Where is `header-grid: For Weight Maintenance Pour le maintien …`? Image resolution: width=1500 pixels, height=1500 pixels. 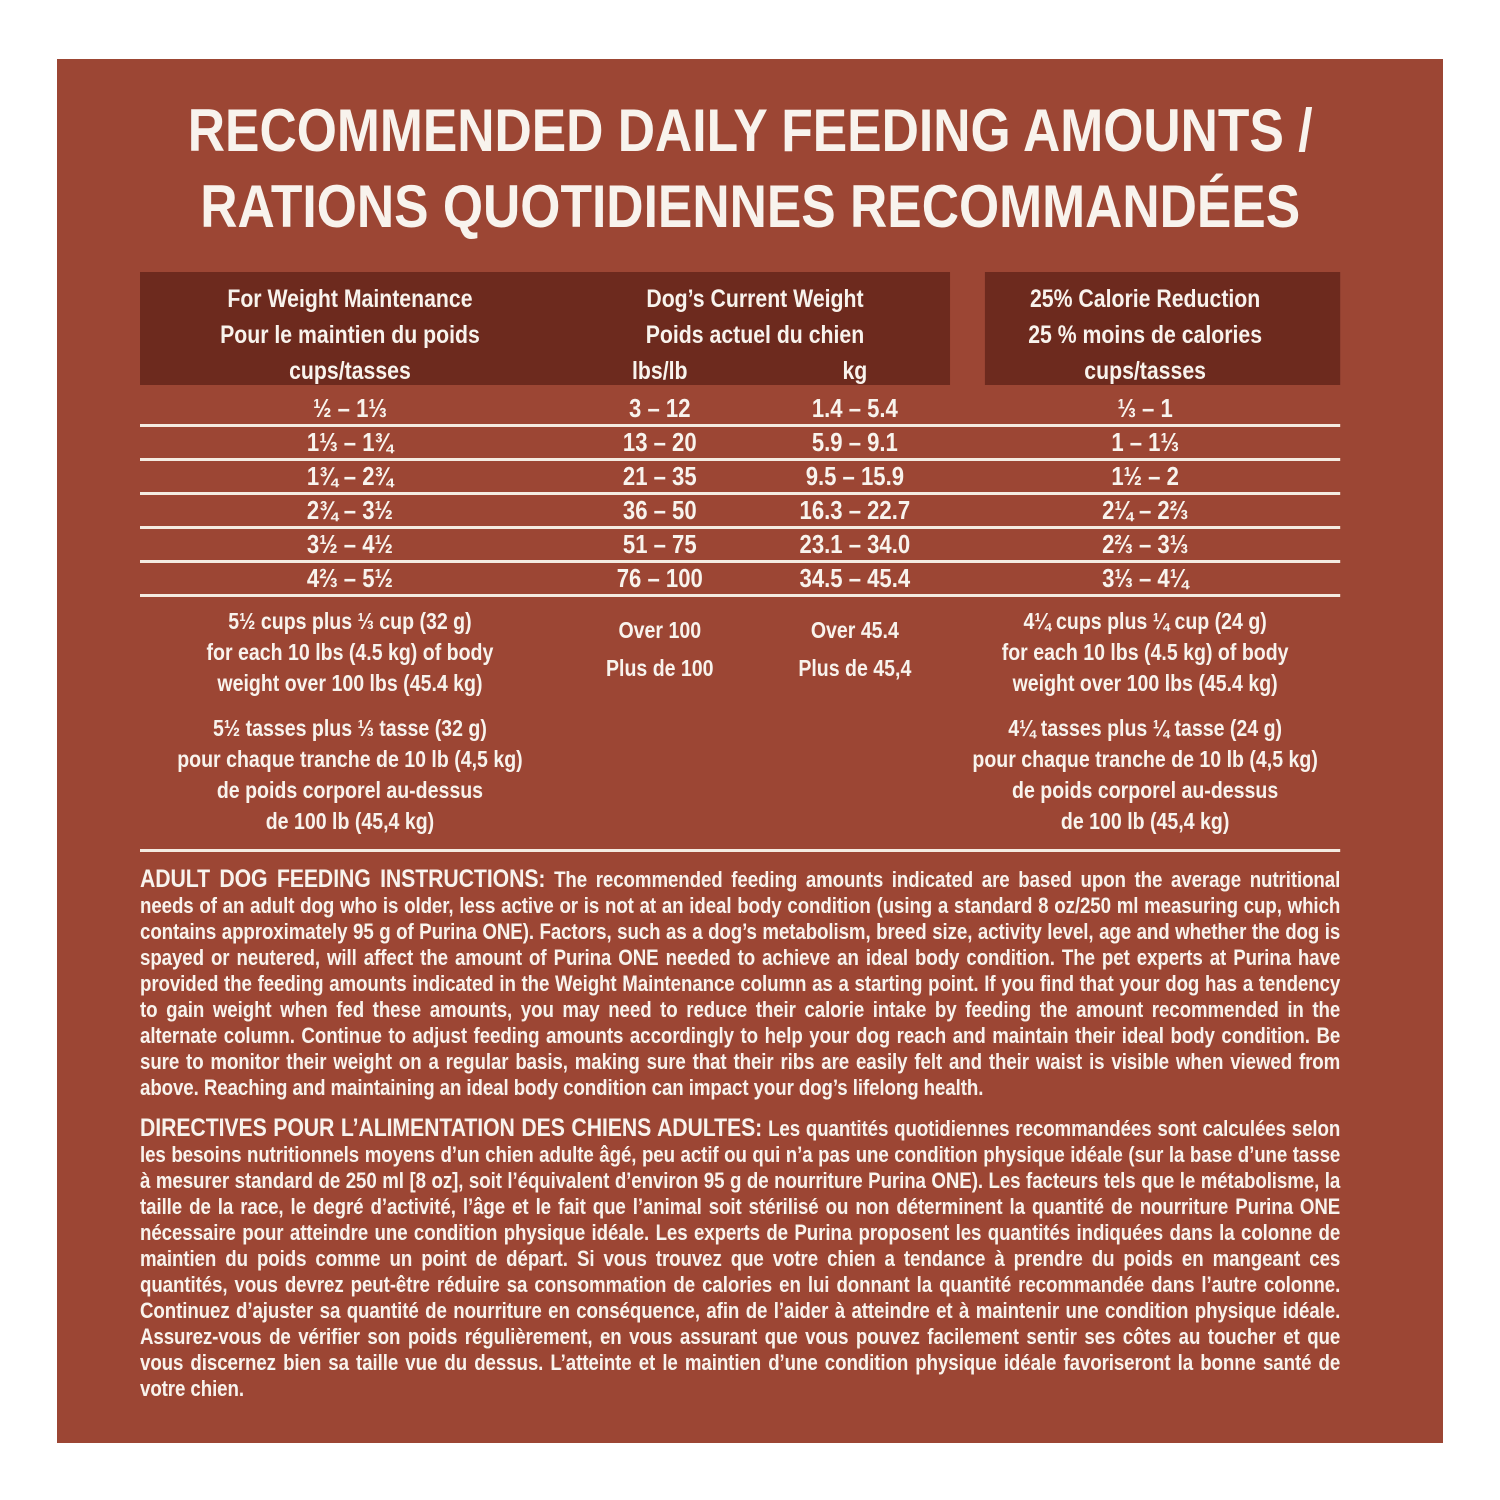
header-grid: For Weight Maintenance Pour le maintien … is located at coordinates (740, 330).